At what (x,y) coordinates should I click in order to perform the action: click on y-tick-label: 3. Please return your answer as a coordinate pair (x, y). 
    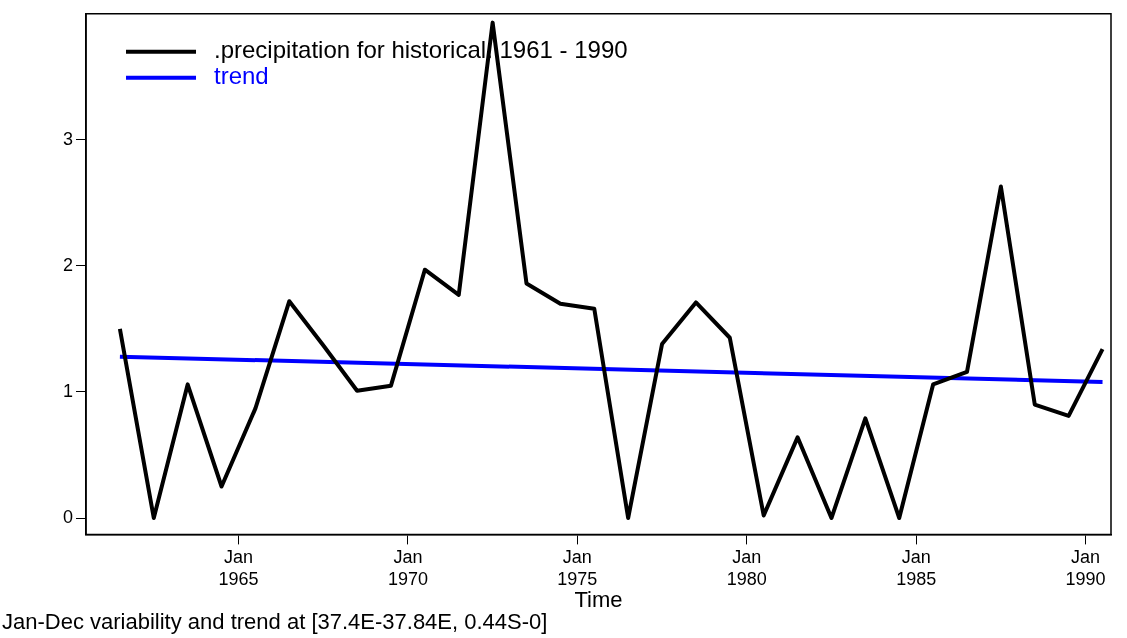
    Looking at the image, I should click on (68, 138).